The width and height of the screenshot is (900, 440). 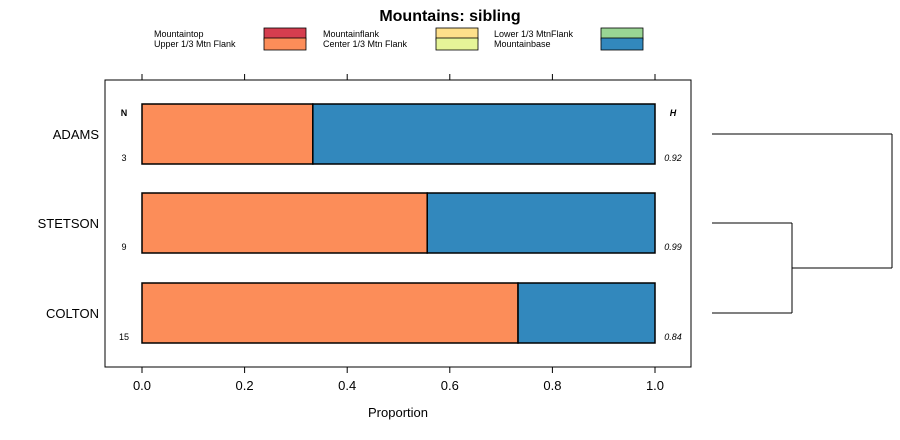 I want to click on legend-label: Mountainflank, so click(x=351, y=34).